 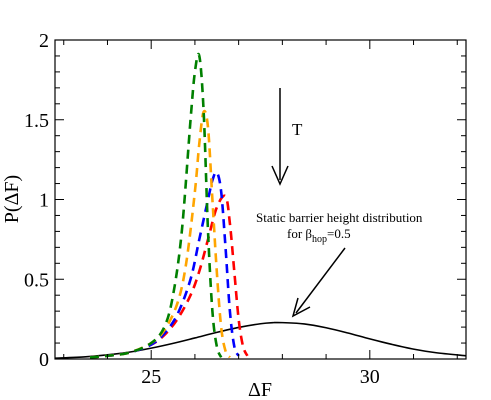 What do you see at coordinates (301, 307) in the screenshot?
I see `static-annotation-arrow-head` at bounding box center [301, 307].